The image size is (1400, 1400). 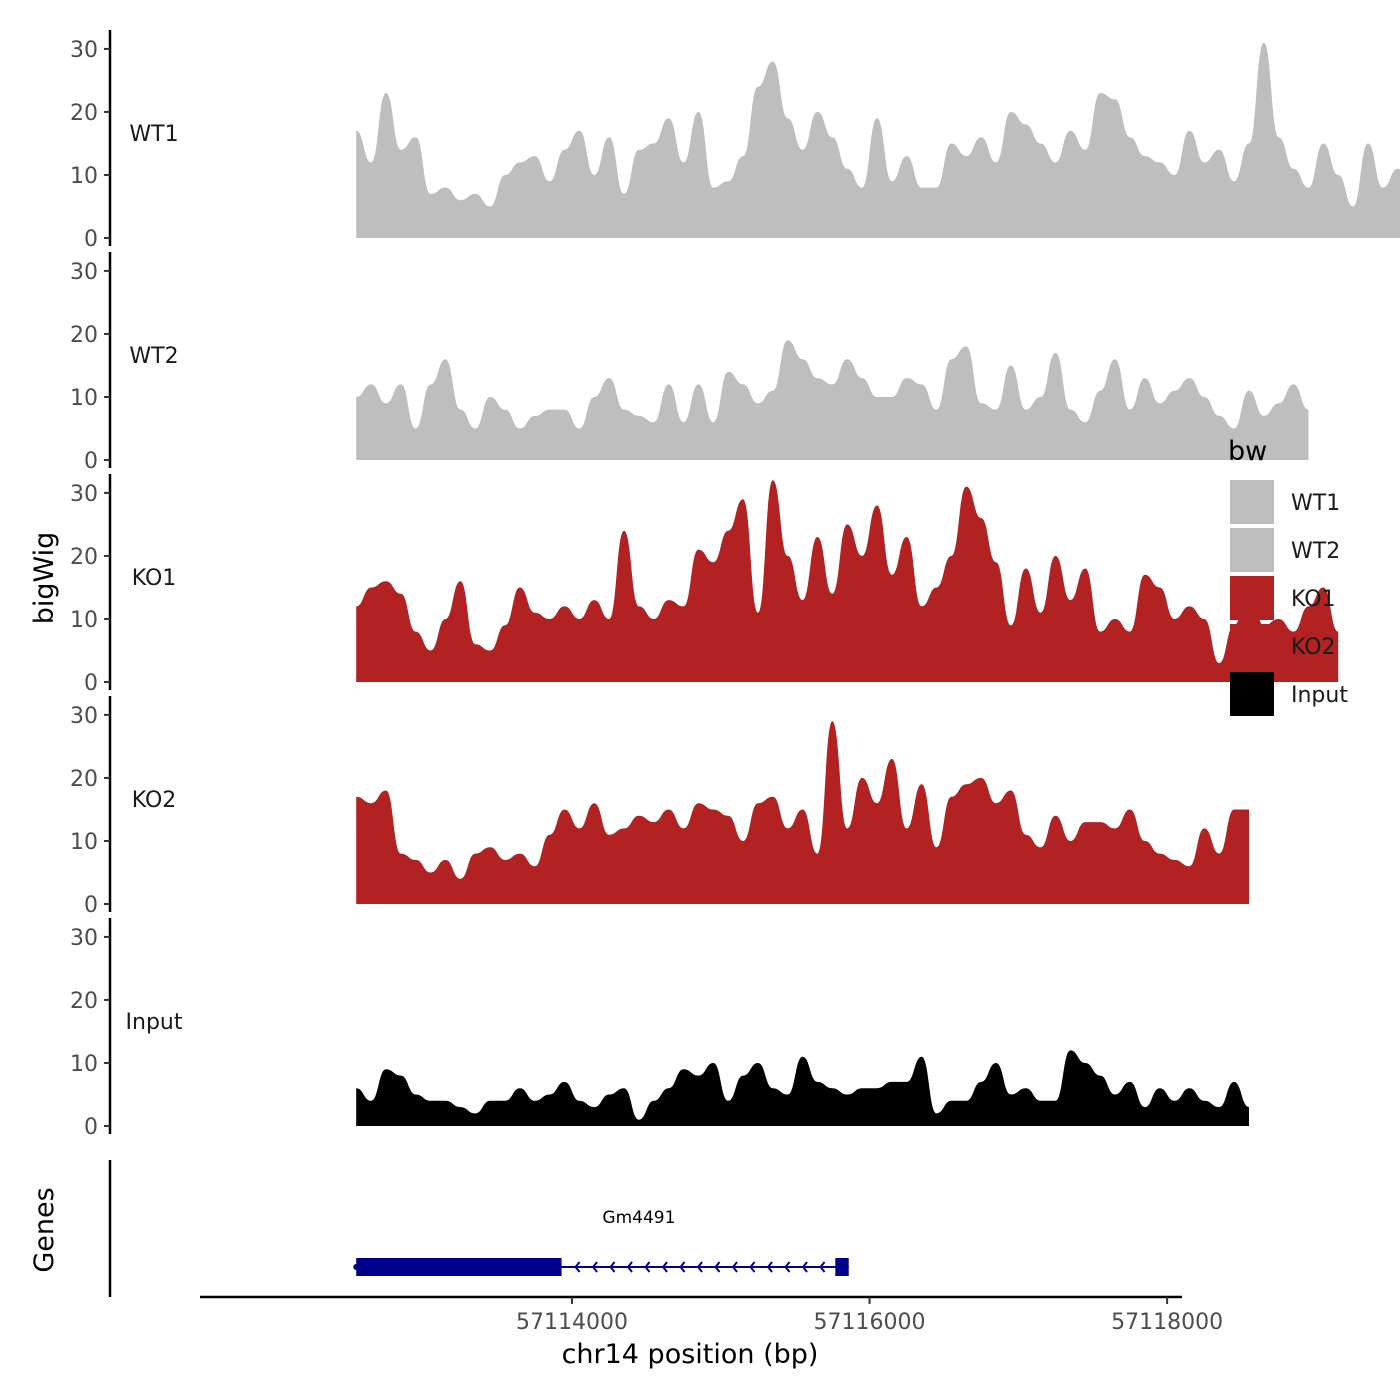 What do you see at coordinates (153, 356) in the screenshot?
I see `track-label-wt2: WT2` at bounding box center [153, 356].